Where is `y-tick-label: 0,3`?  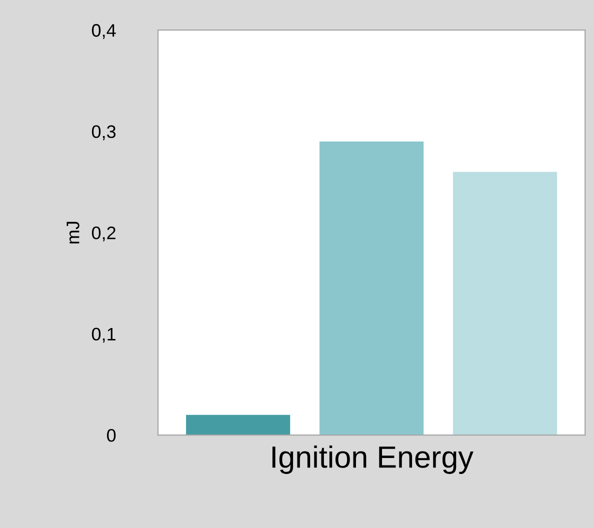 y-tick-label: 0,3 is located at coordinates (104, 132).